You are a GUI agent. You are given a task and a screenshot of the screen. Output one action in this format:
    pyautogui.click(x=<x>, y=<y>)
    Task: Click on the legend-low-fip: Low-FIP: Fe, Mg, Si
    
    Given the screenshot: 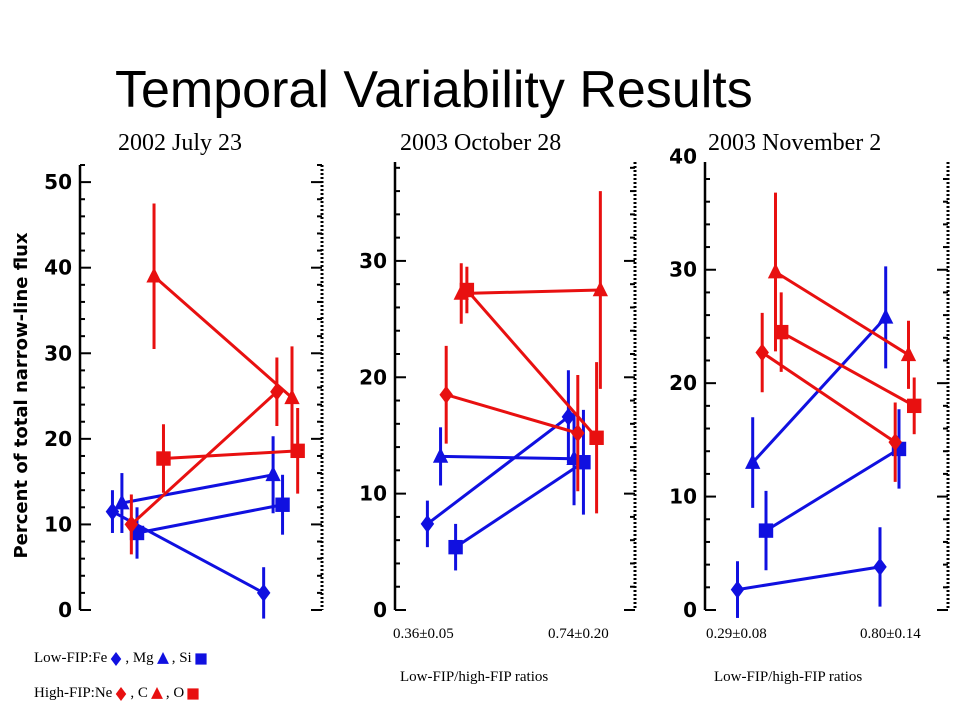 What is the action you would take?
    pyautogui.click(x=122, y=658)
    